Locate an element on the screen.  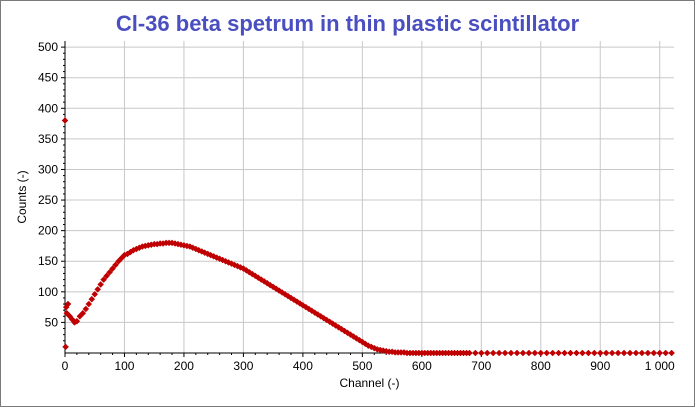
x-tick-label: 0 is located at coordinates (65, 366).